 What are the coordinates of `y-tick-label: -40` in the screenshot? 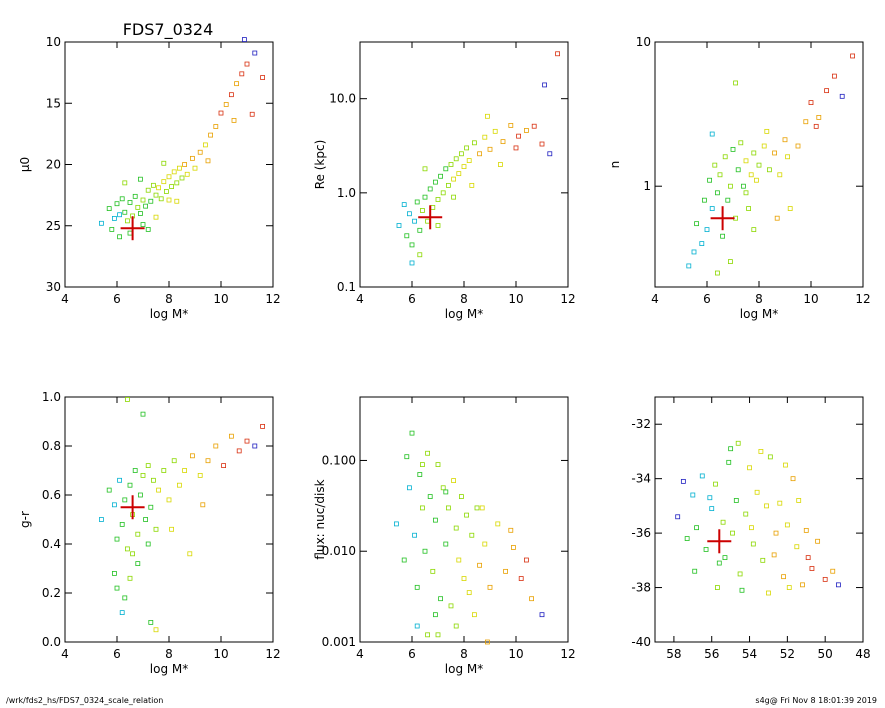 It's located at (641, 642).